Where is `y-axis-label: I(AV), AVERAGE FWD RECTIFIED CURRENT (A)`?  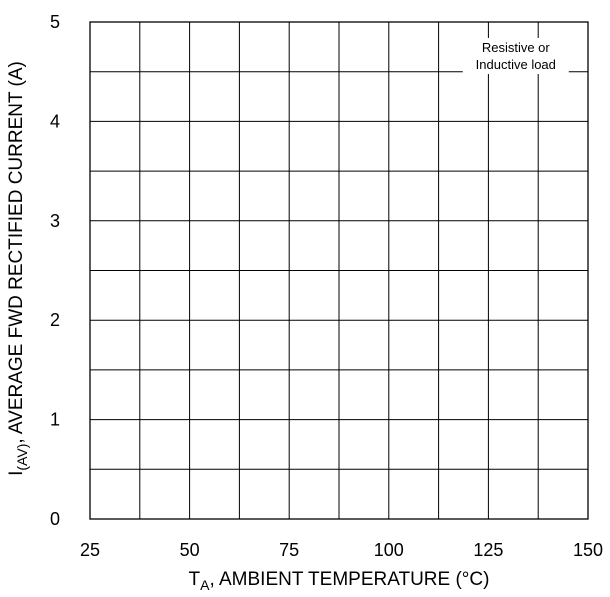
y-axis-label: I(AV), AVERAGE FWD RECTIFIED CURRENT (A) is located at coordinates (18, 268).